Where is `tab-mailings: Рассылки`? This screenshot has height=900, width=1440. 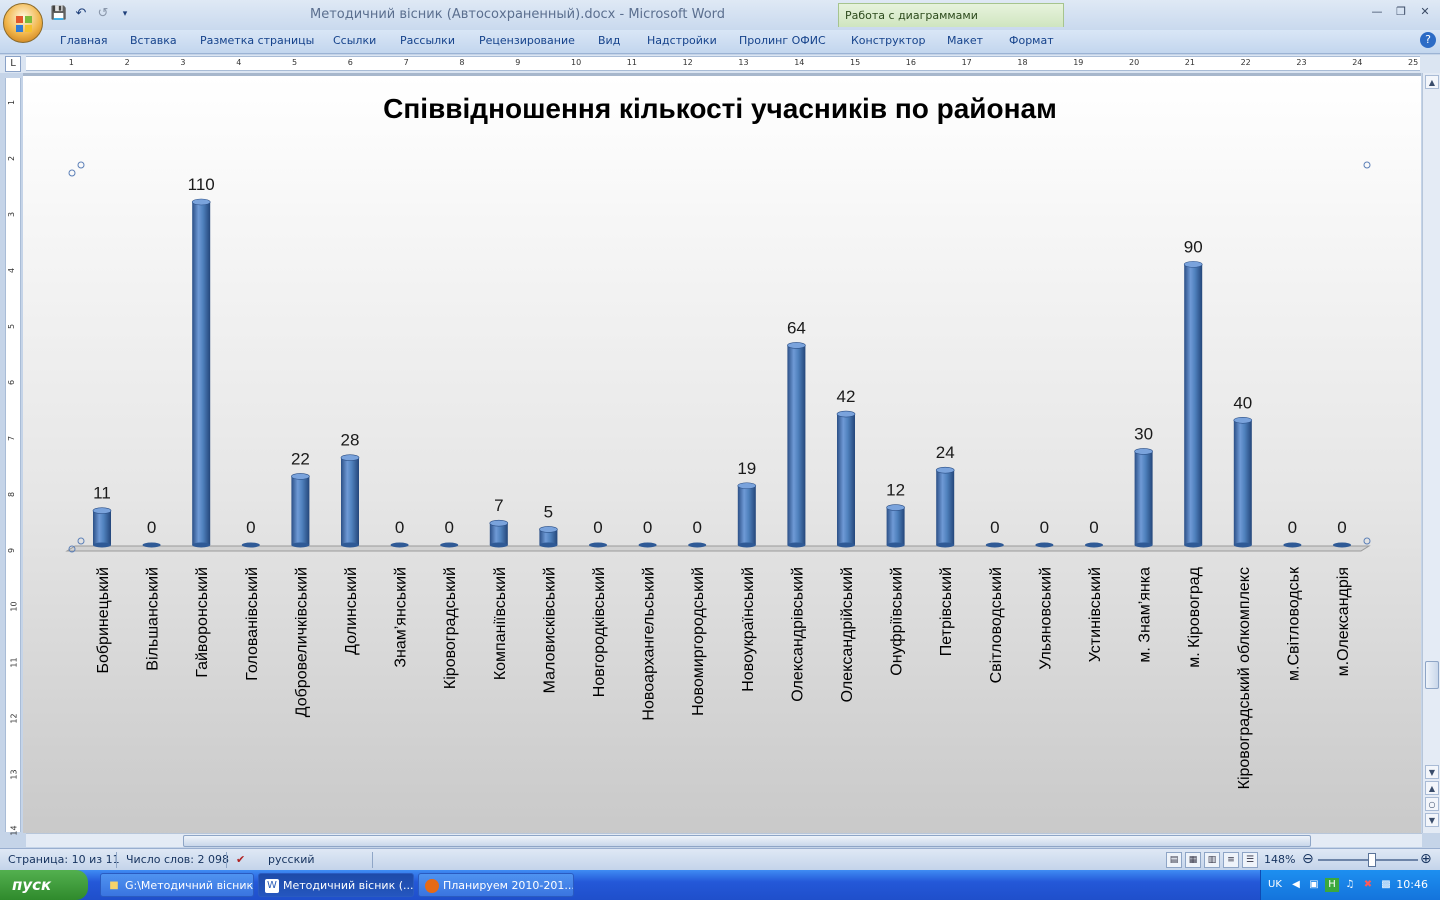 tab-mailings: Рассылки is located at coordinates (427, 40).